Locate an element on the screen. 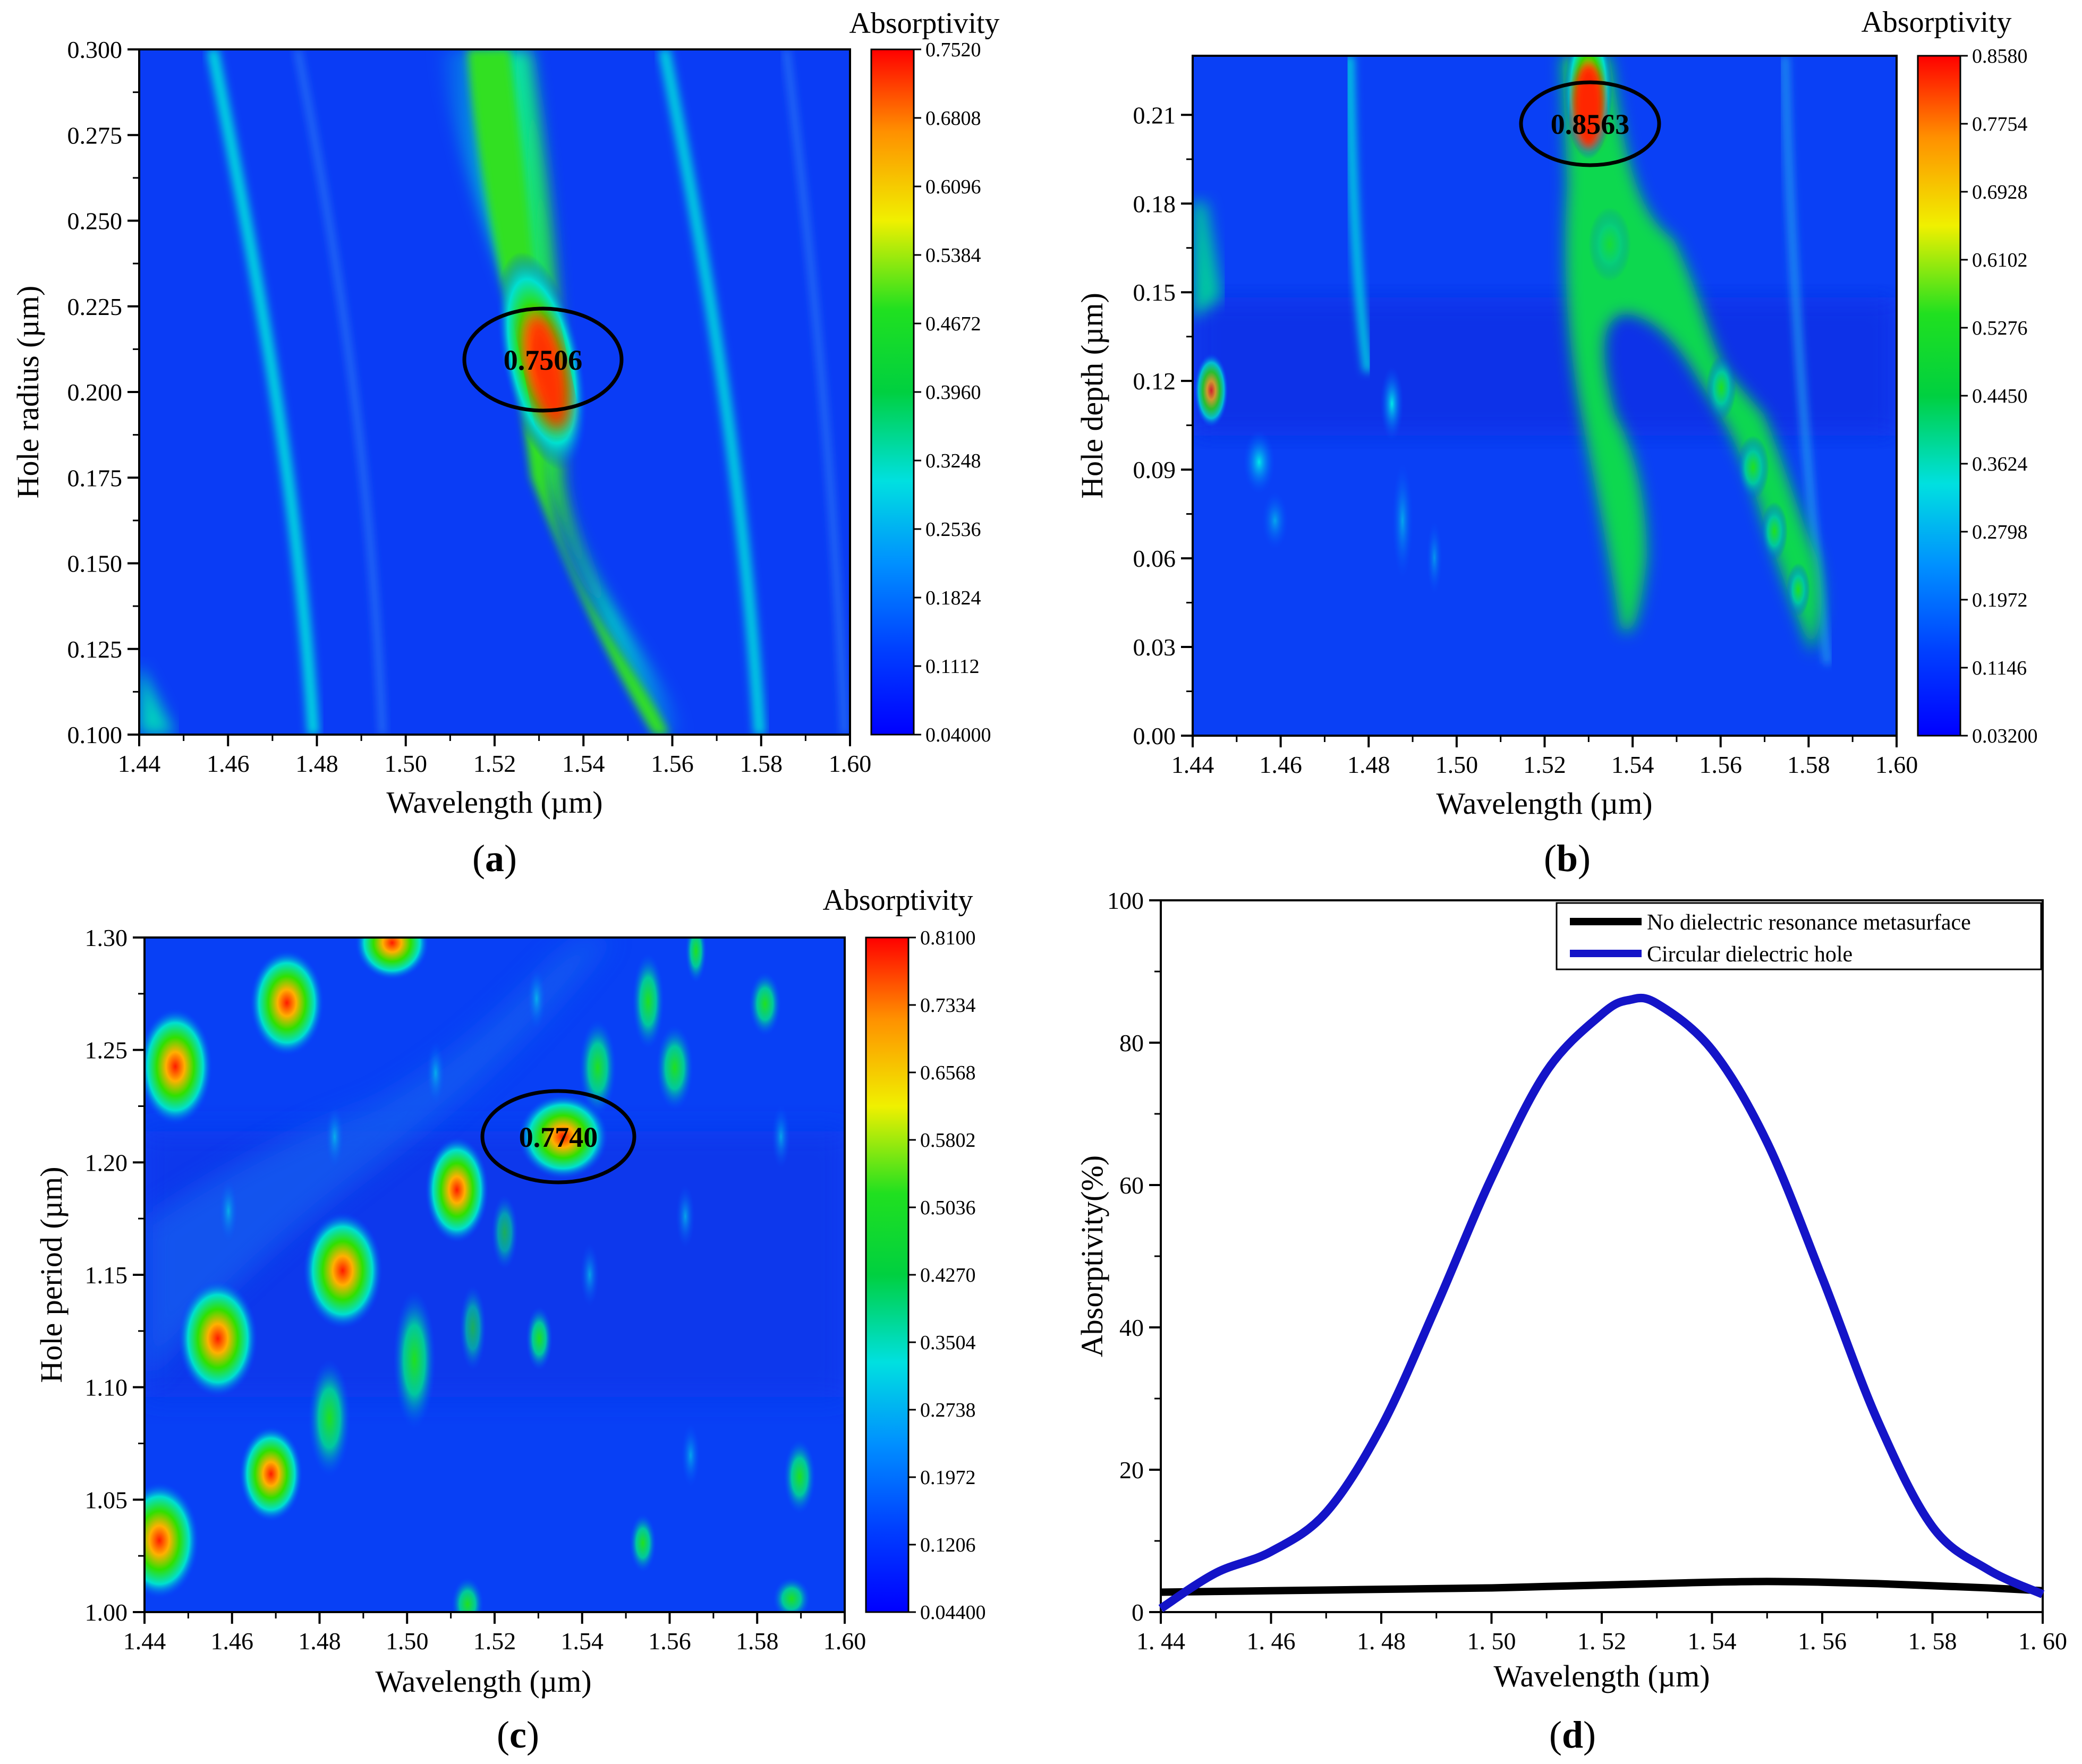 This screenshot has height=1764, width=2082. colorbar-tick-label: 0.6096 is located at coordinates (953, 187).